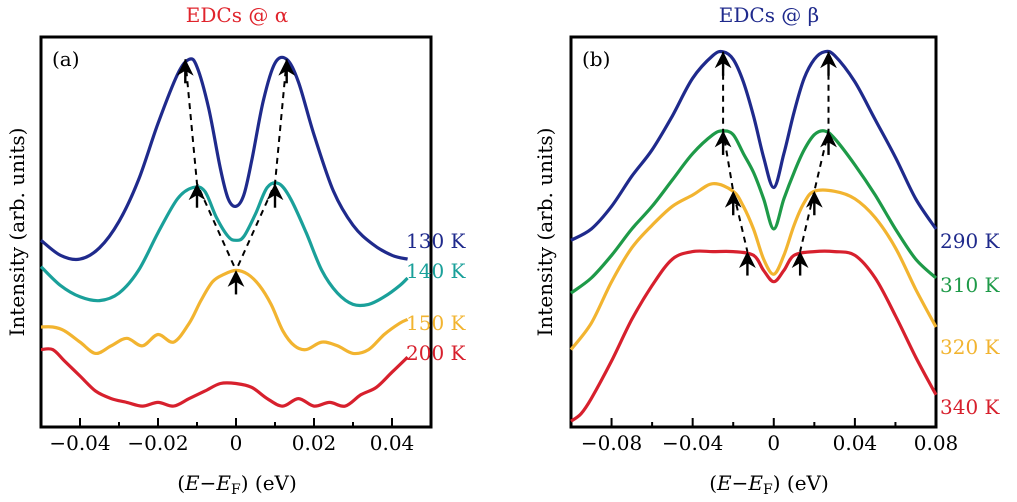 This screenshot has width=1017, height=502. I want to click on b-dashed-guide-right, so click(814, 151).